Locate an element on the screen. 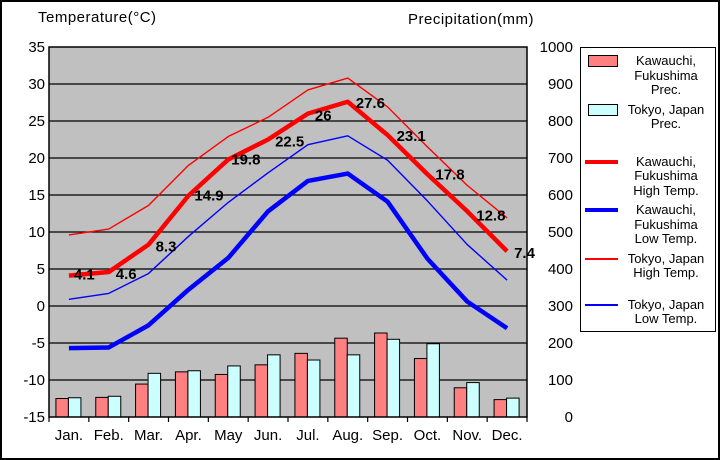 This screenshot has width=720, height=460. month-label: Oct. is located at coordinates (428, 435).